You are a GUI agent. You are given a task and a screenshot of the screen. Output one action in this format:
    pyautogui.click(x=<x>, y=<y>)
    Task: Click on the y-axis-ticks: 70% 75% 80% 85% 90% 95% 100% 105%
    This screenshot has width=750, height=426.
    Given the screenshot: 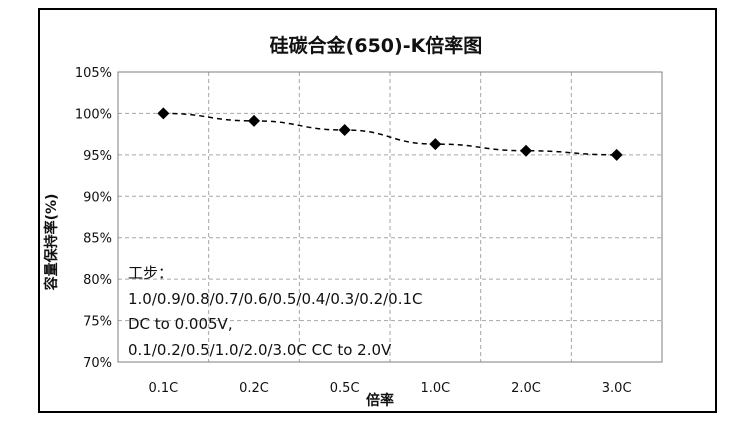 What is the action you would take?
    pyautogui.click(x=93, y=218)
    